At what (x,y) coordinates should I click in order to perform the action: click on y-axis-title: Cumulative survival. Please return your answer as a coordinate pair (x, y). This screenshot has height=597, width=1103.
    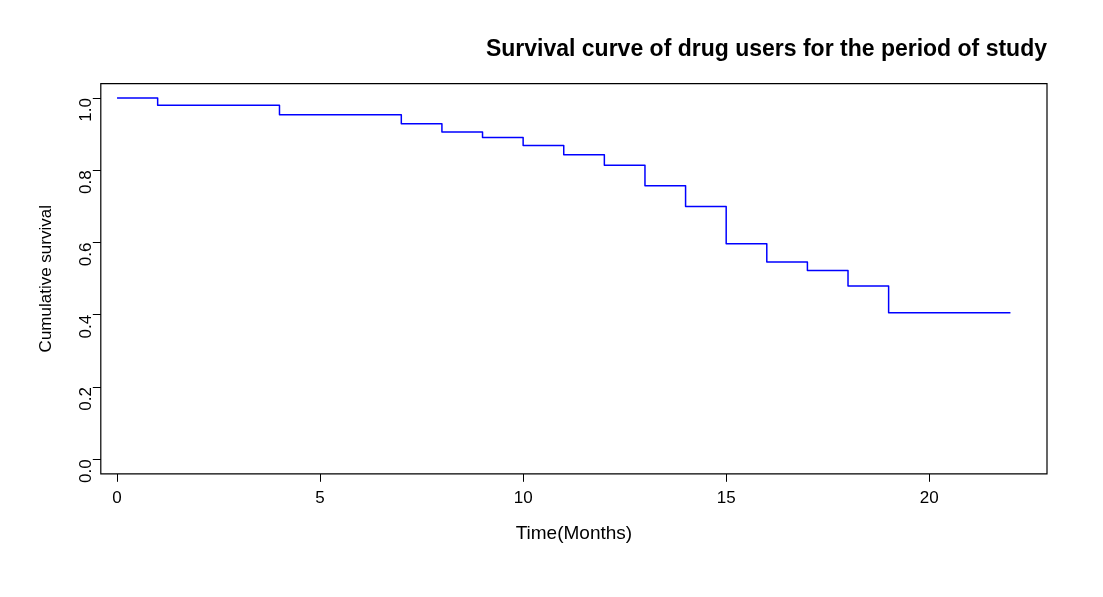
    Looking at the image, I should click on (45, 279).